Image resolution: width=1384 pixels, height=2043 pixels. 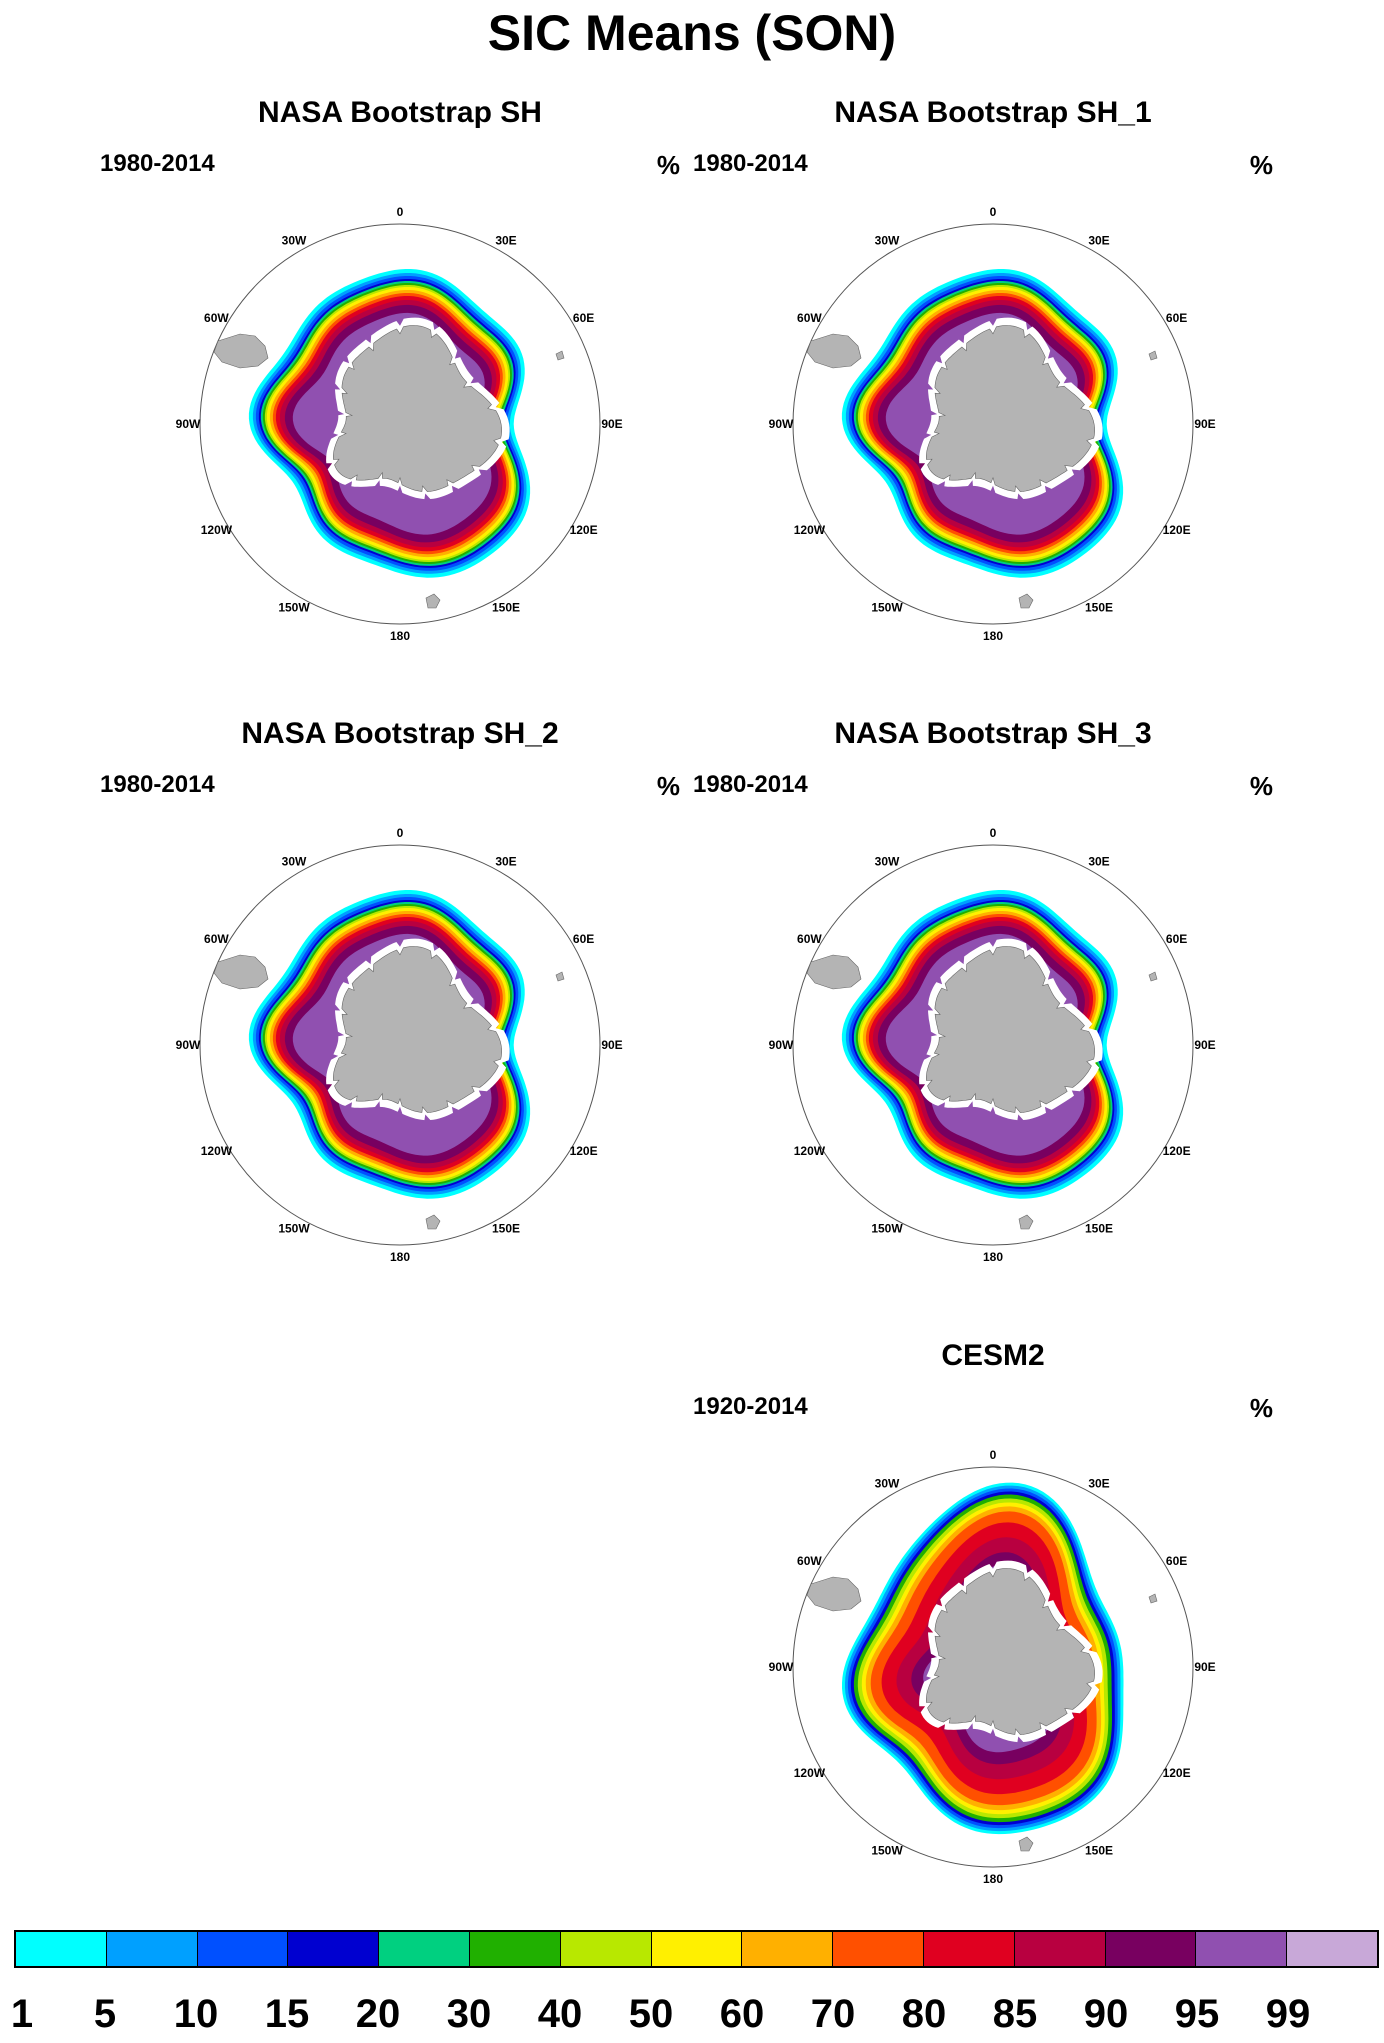 I want to click on panel-title: NASA Bootstrap SH_2, so click(x=400, y=733).